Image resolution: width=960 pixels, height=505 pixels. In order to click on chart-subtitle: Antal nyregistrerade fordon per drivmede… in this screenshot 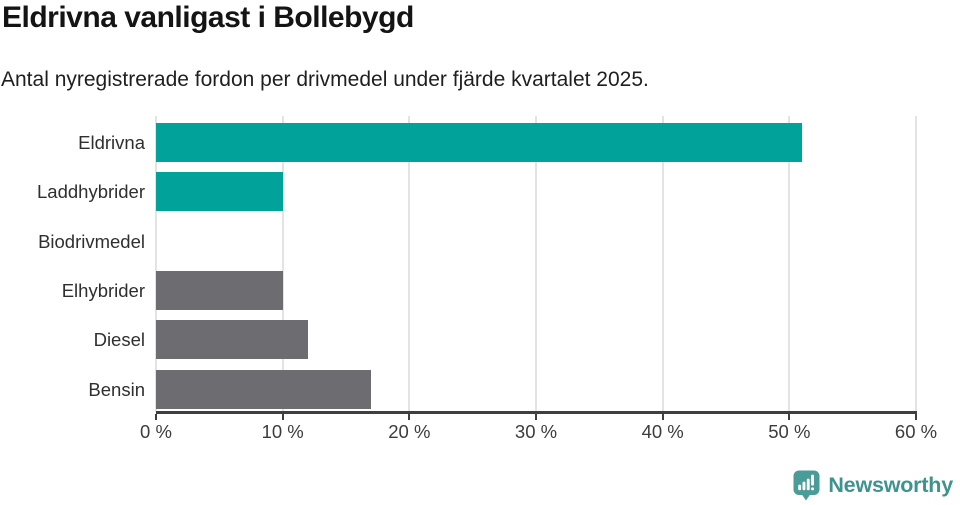, I will do `click(325, 79)`.